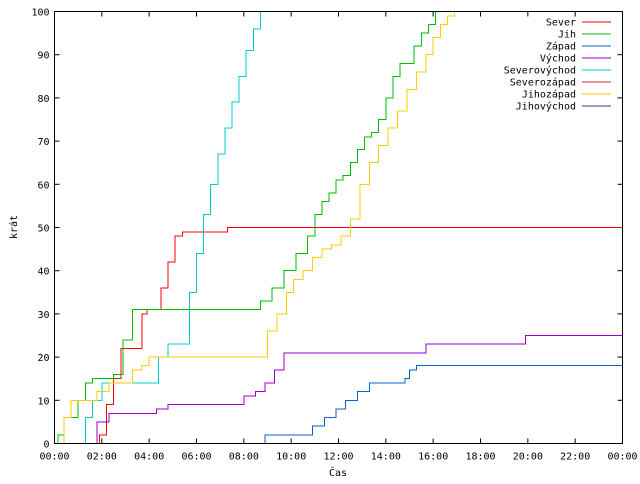  I want to click on x-tick-label: 14:00, so click(386, 457).